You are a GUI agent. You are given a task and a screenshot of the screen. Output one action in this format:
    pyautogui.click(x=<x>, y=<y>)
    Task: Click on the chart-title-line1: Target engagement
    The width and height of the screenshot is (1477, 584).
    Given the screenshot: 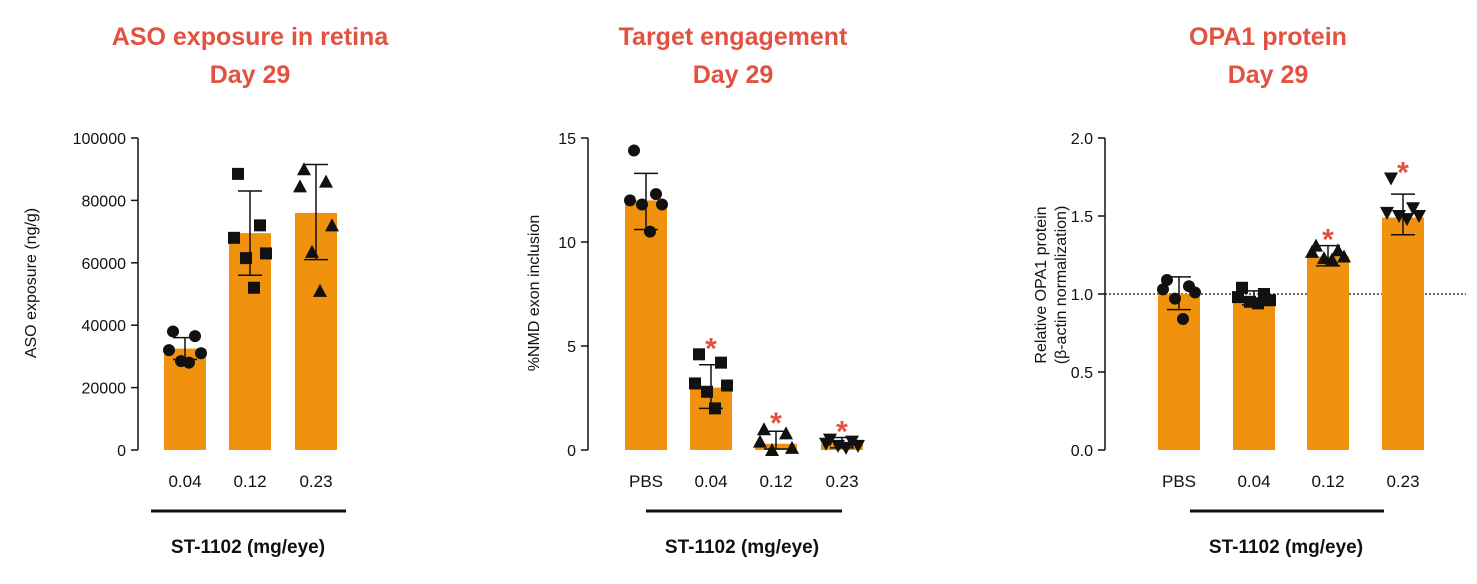 What is the action you would take?
    pyautogui.click(x=733, y=37)
    